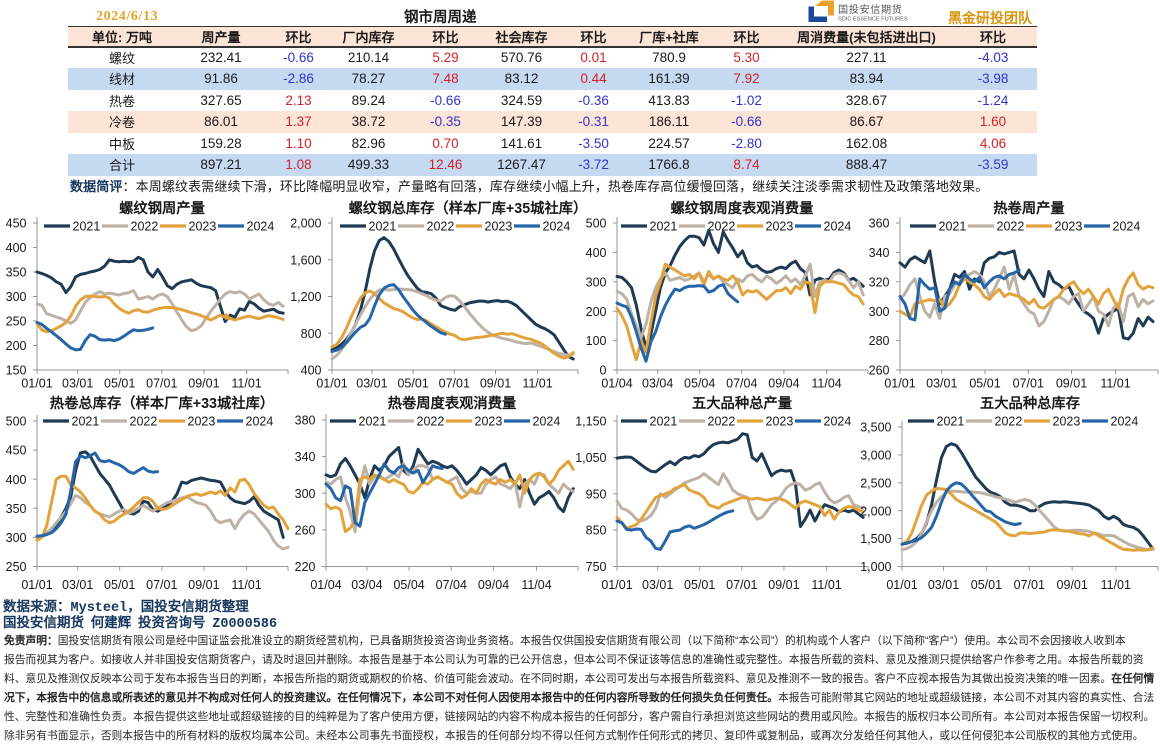 The height and width of the screenshot is (746, 1160). What do you see at coordinates (879, 224) in the screenshot?
I see `svg-text: 360` at bounding box center [879, 224].